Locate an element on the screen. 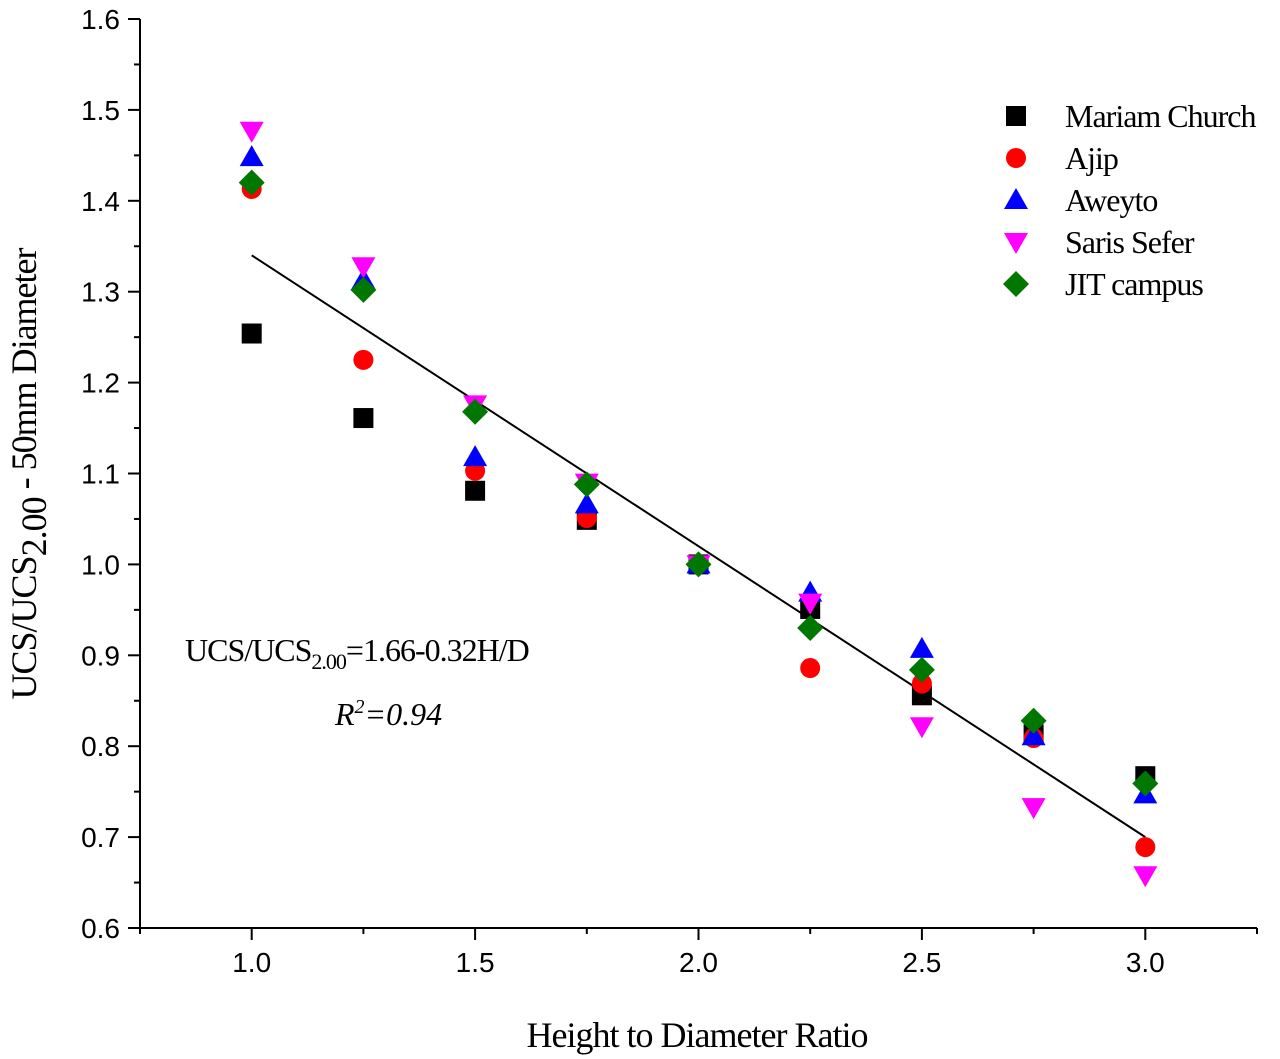 The width and height of the screenshot is (1280, 1059). r2-annotation: R2=0.94 is located at coordinates (388, 714).